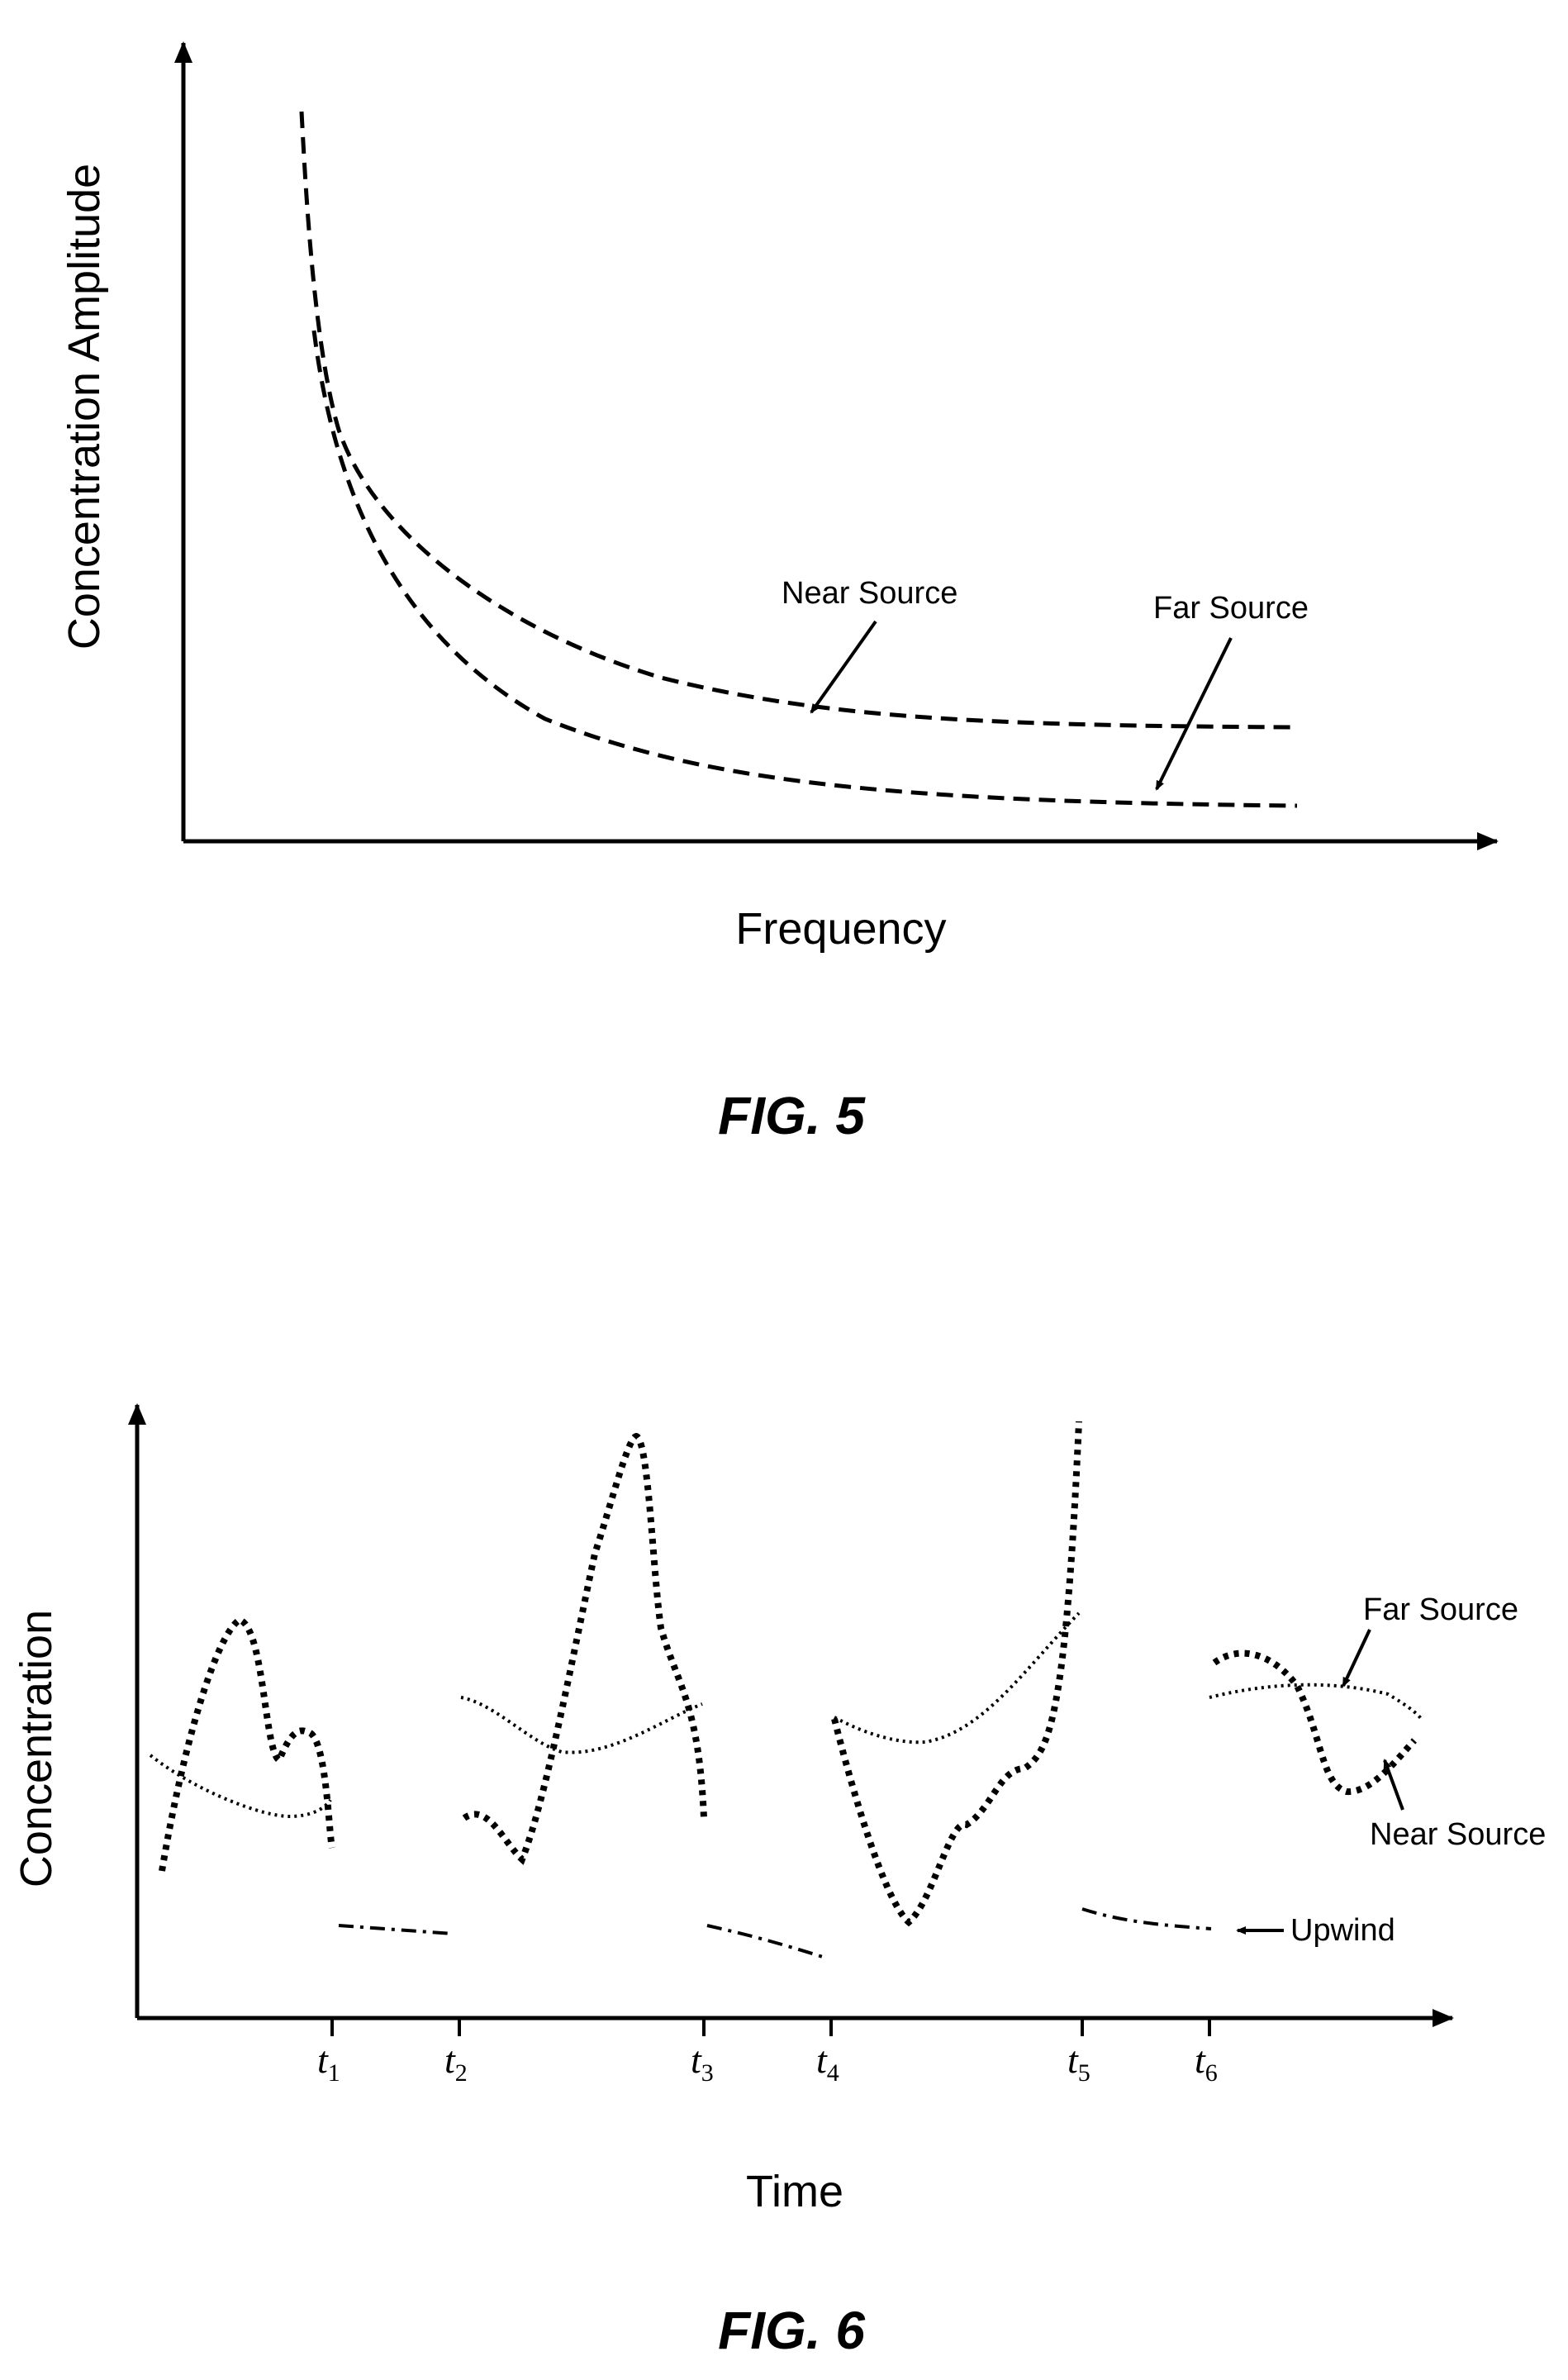 This screenshot has height=2380, width=1568. Describe the element at coordinates (1207, 2063) in the screenshot. I see `fig6-tick-label-t6: t6` at that location.